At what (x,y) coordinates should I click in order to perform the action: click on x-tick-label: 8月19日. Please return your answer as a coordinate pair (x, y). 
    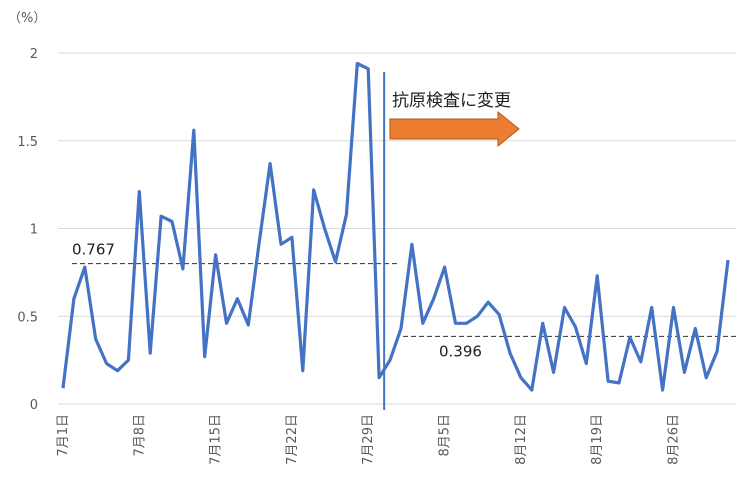
    Looking at the image, I should click on (597, 439).